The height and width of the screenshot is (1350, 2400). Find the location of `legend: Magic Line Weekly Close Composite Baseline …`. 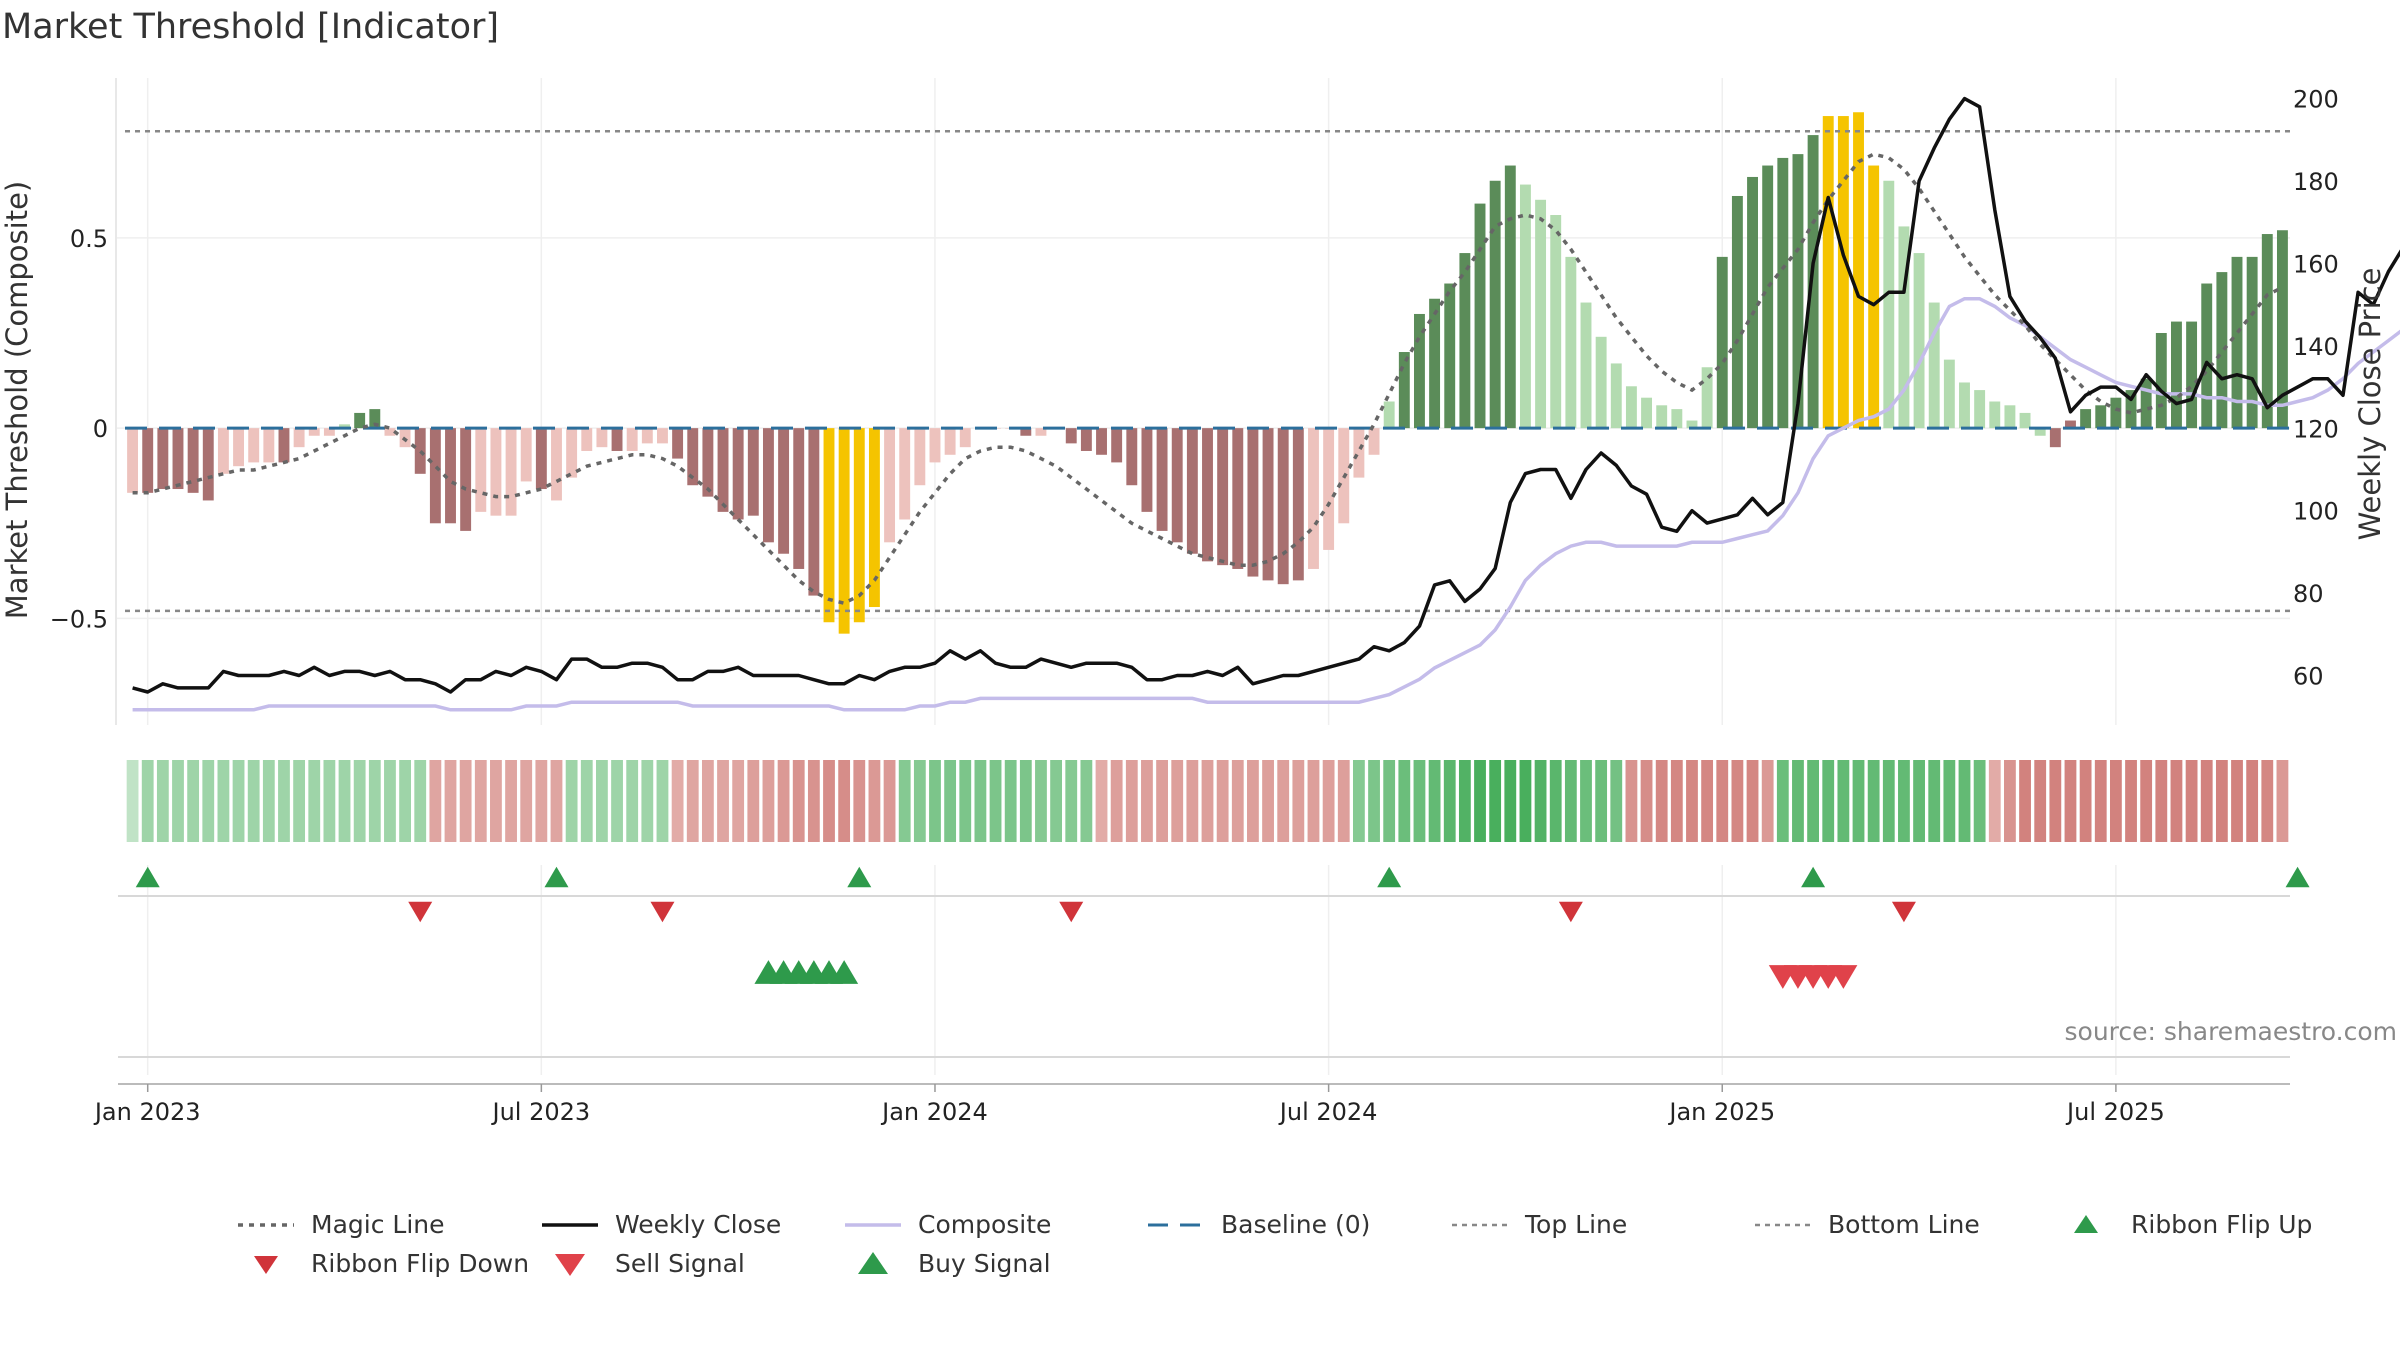

legend: Magic Line Weekly Close Composite Baseline … is located at coordinates (1275, 1244).